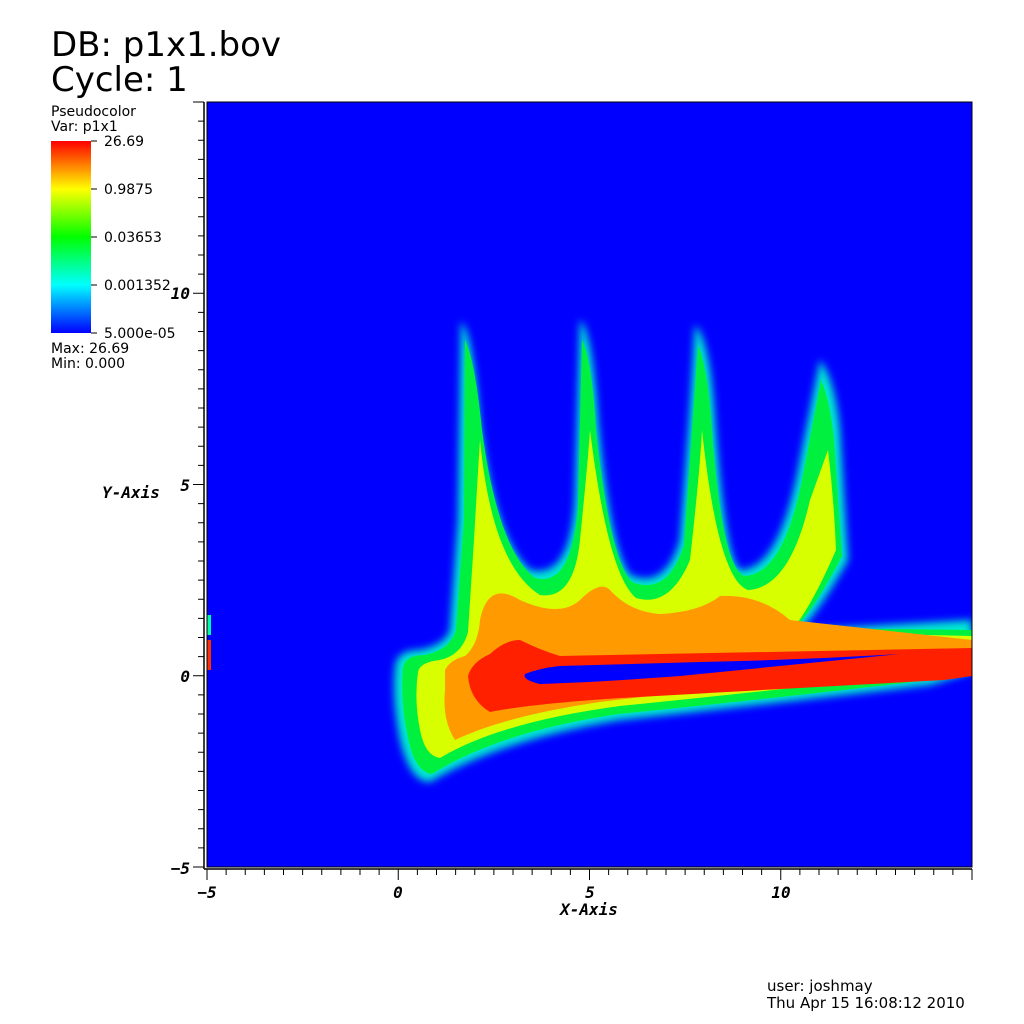 The height and width of the screenshot is (1024, 1024). Describe the element at coordinates (398, 892) in the screenshot. I see `x-tick-label: 0` at that location.